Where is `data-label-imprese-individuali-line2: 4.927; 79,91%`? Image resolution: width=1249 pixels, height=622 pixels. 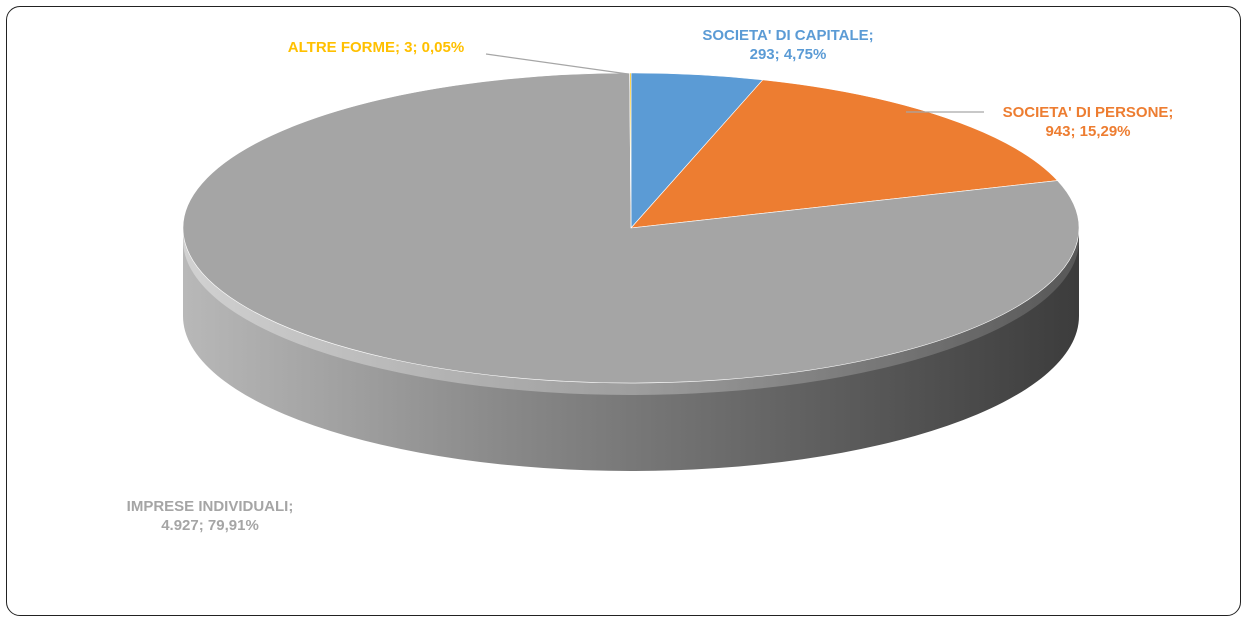 data-label-imprese-individuali-line2: 4.927; 79,91% is located at coordinates (210, 525).